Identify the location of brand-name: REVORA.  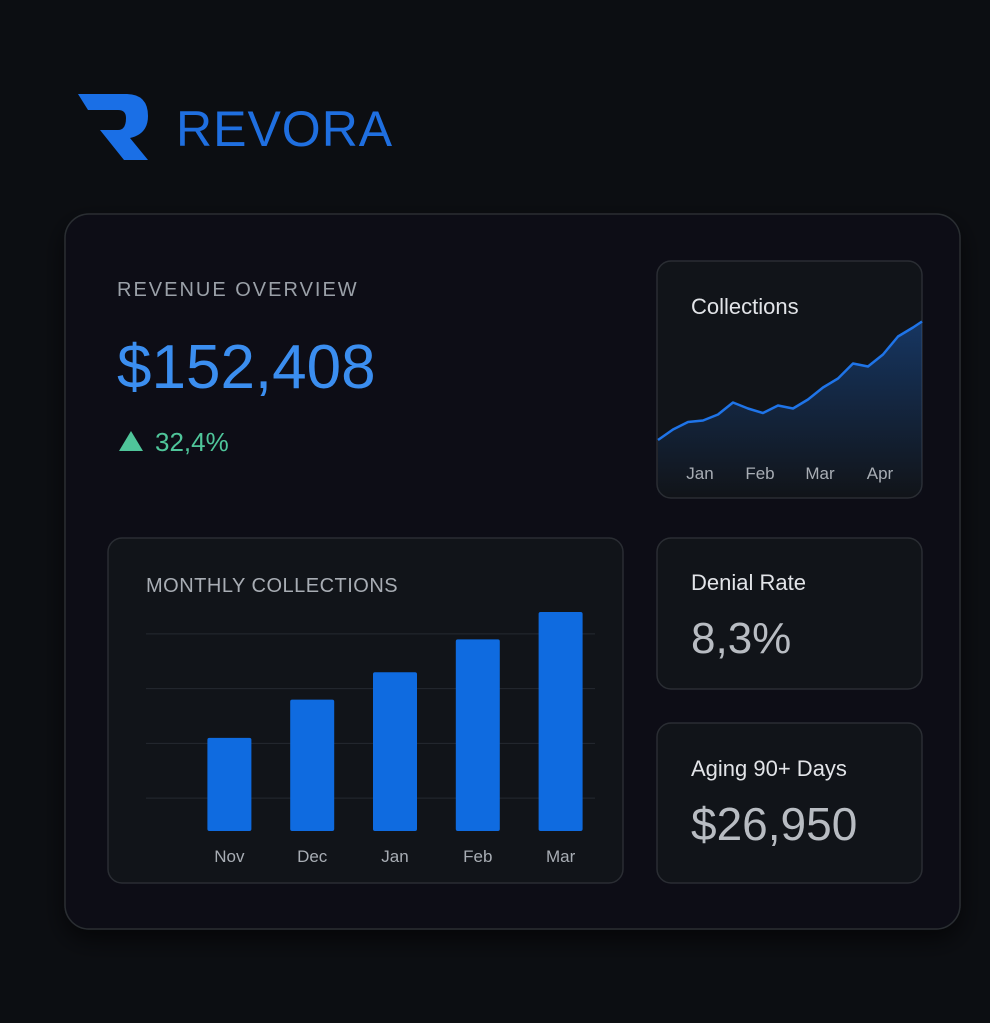
(284, 129).